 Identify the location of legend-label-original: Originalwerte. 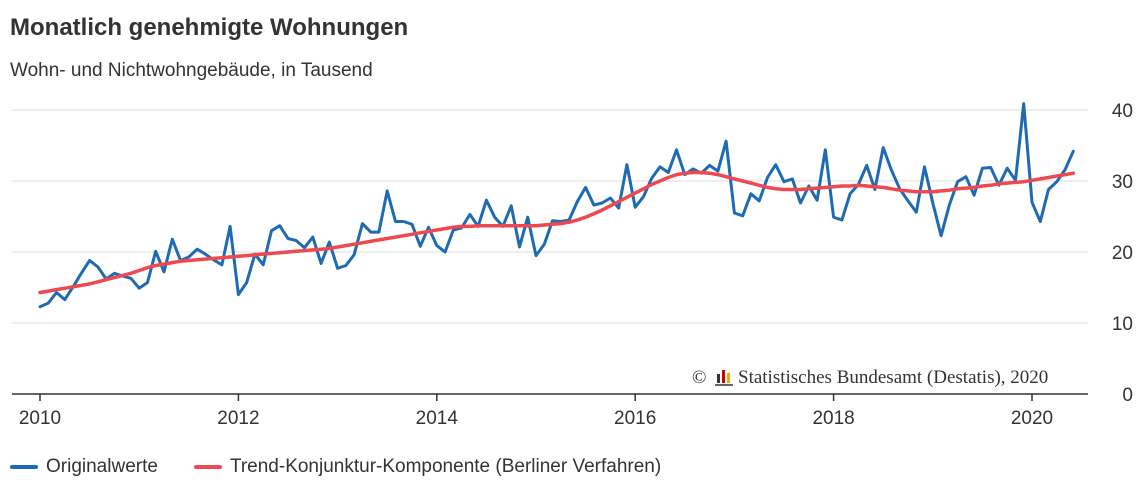
(102, 466).